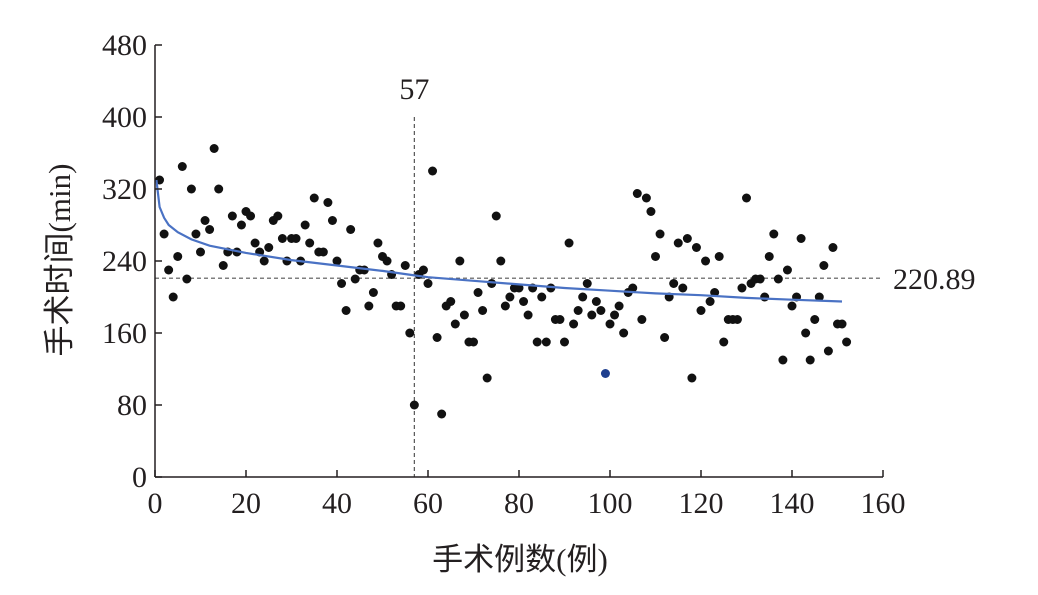 This screenshot has height=595, width=1038. Describe the element at coordinates (934, 279) in the screenshot. I see `horizontal-reference-label: 220.89` at that location.